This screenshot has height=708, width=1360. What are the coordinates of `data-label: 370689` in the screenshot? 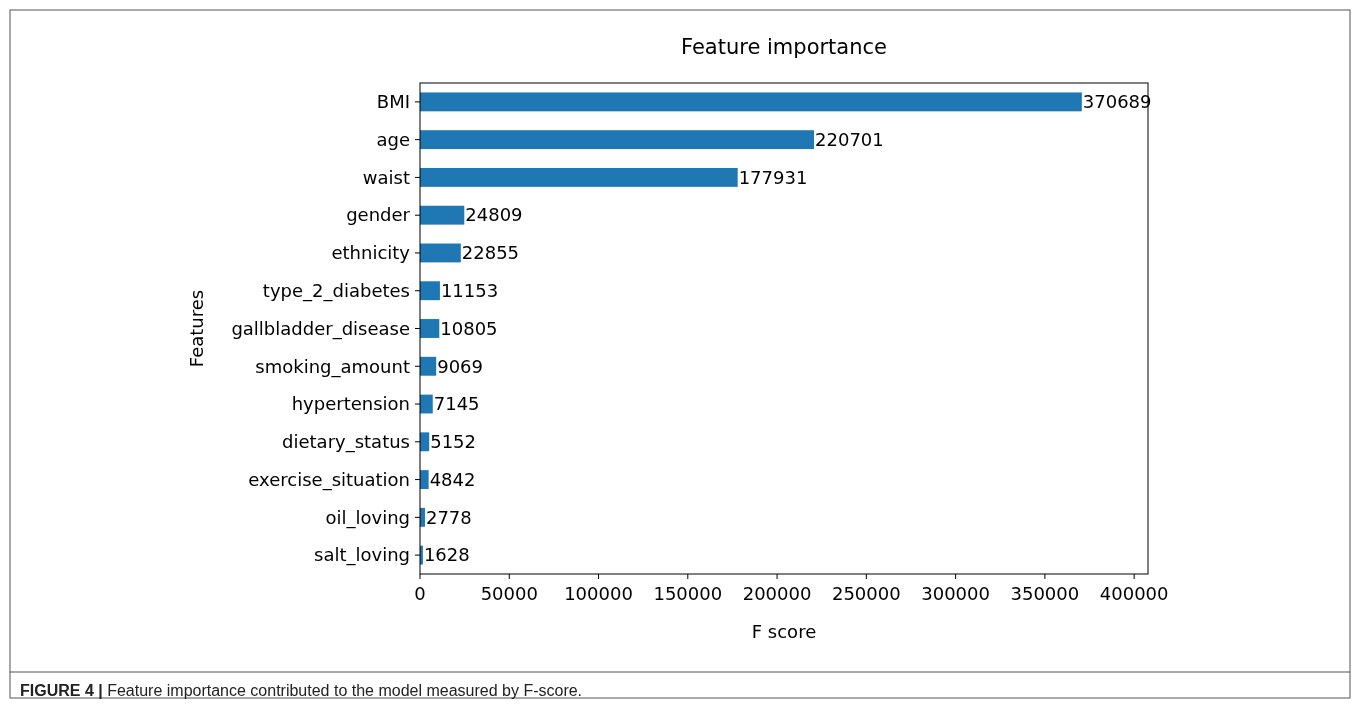 It's located at (1117, 102).